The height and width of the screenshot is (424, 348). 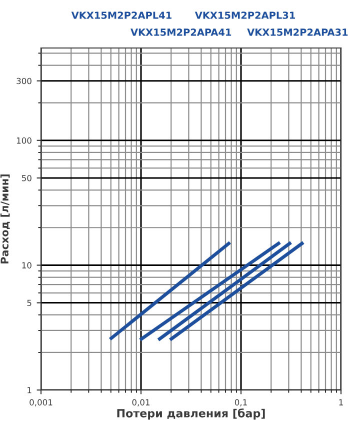 What do you see at coordinates (24, 140) in the screenshot?
I see `y-tick-label: 100` at bounding box center [24, 140].